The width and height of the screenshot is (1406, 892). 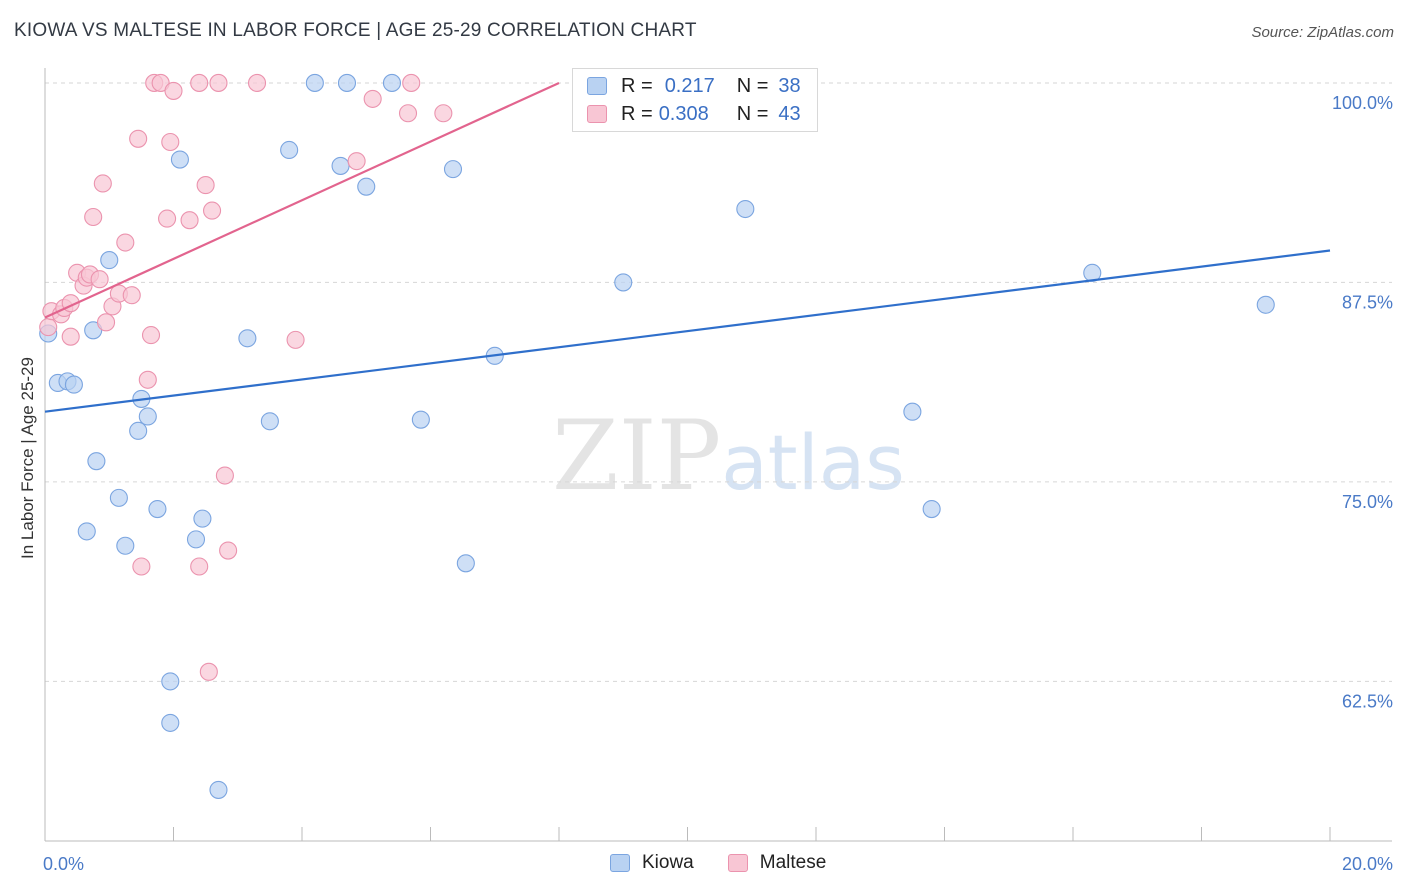 What do you see at coordinates (597, 114) in the screenshot?
I see `maltese-swatch` at bounding box center [597, 114].